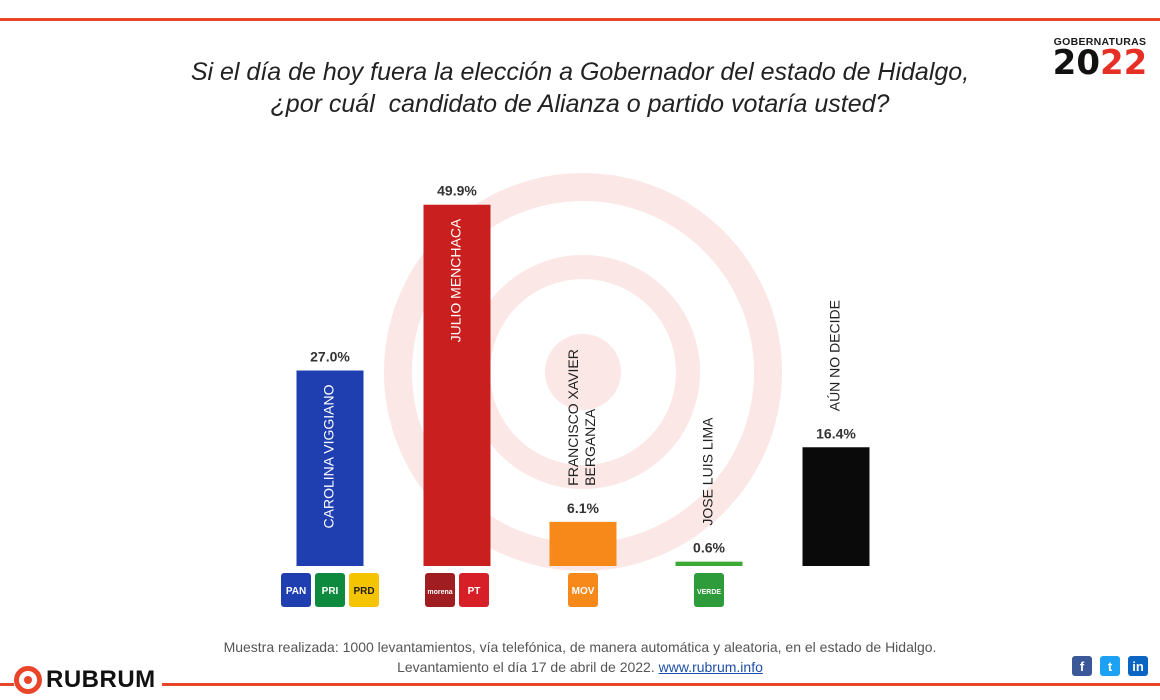 The image size is (1160, 700). What do you see at coordinates (1100, 42) in the screenshot?
I see `badge-label: GOBERNATURAS` at bounding box center [1100, 42].